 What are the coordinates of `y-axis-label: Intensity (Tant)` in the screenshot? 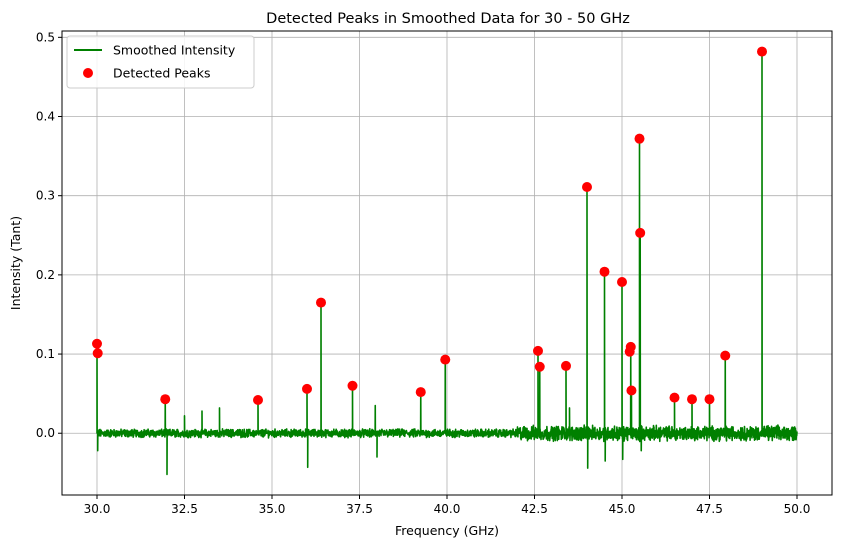 It's located at (15, 263).